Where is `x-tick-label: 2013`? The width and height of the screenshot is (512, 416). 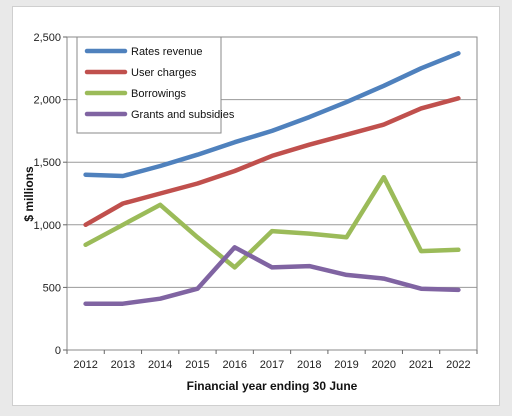
x-tick-label: 2013 is located at coordinates (123, 365).